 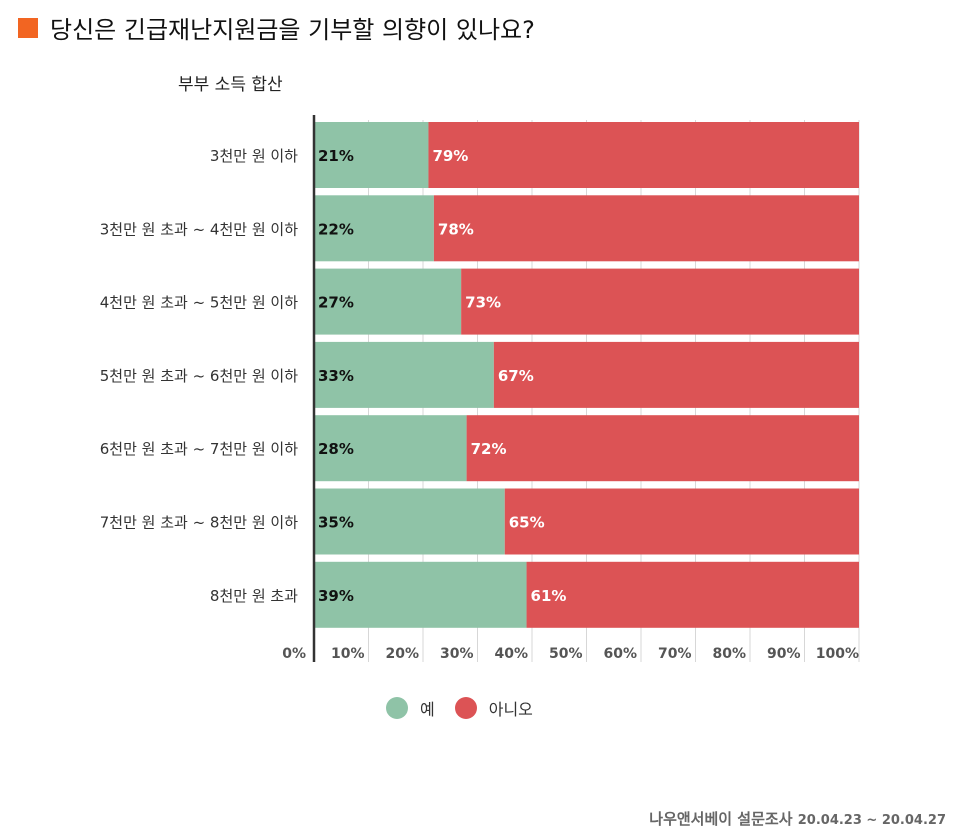 I want to click on source-dates: 20.04.23 ~ 20.04.27, so click(x=871, y=820).